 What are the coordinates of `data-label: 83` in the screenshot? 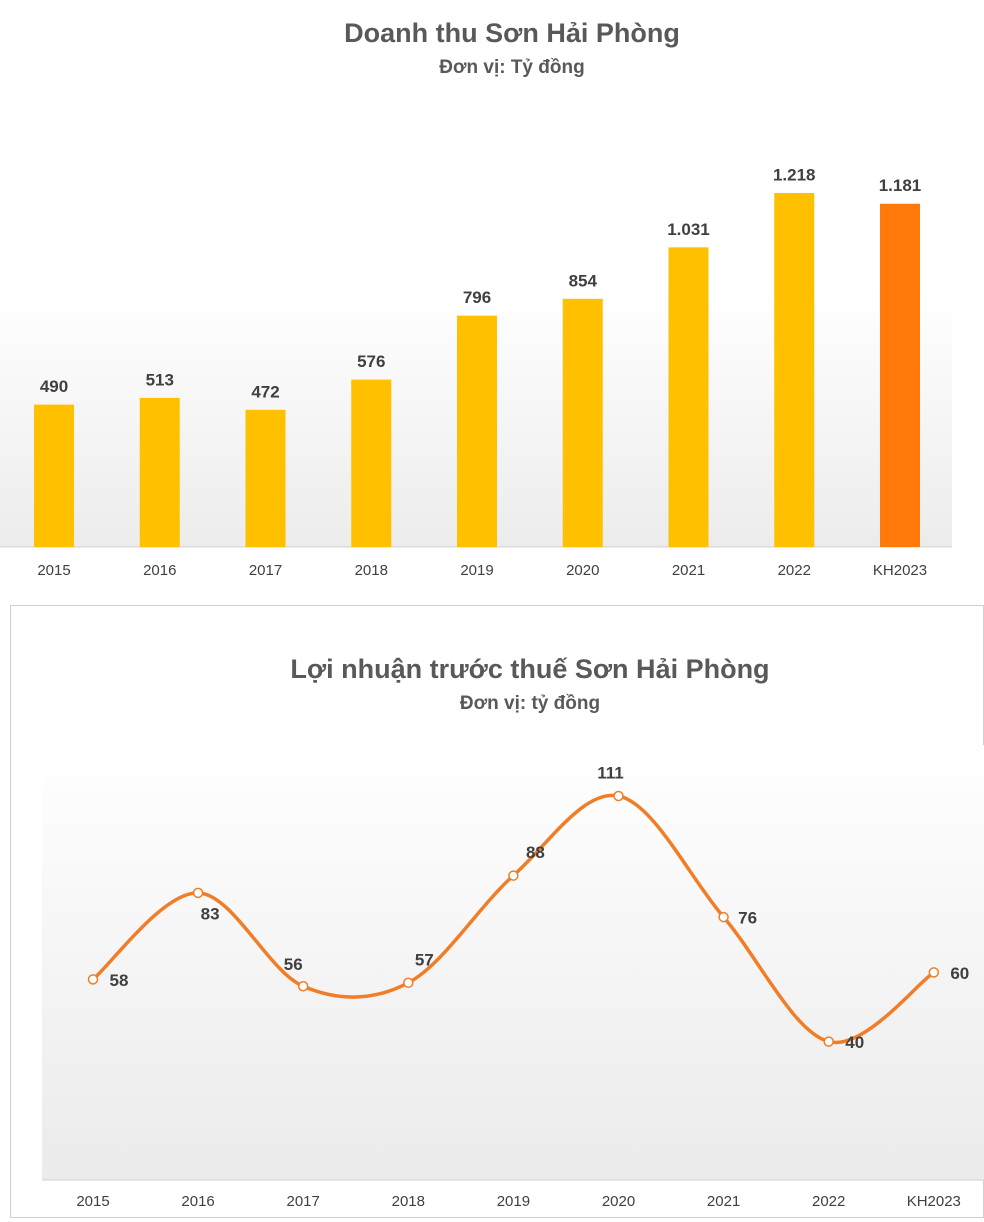 It's located at (210, 913).